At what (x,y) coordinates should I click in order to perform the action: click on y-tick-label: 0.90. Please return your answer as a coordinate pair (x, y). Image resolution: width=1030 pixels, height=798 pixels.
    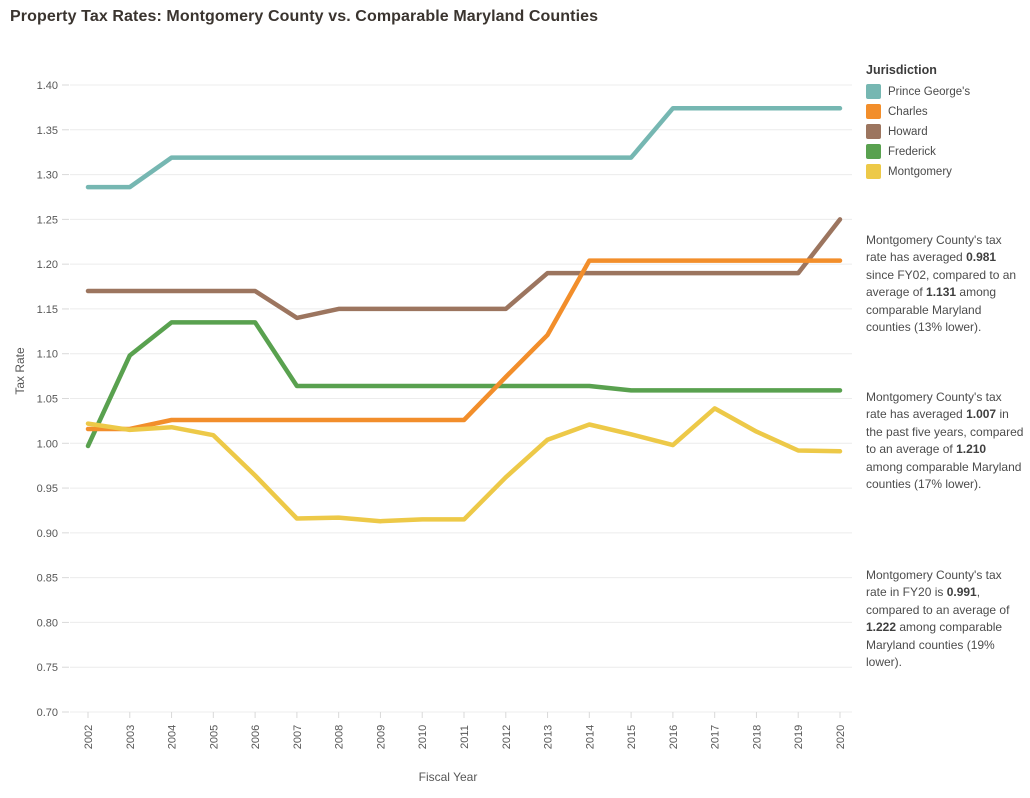
    Looking at the image, I should click on (47, 534).